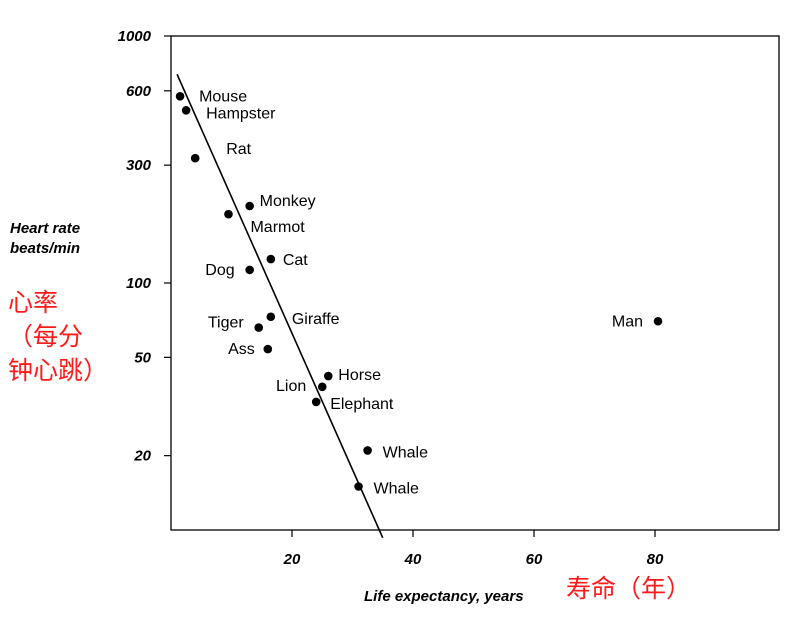 This screenshot has height=631, width=806. I want to click on data-point-label: Ass, so click(241, 349).